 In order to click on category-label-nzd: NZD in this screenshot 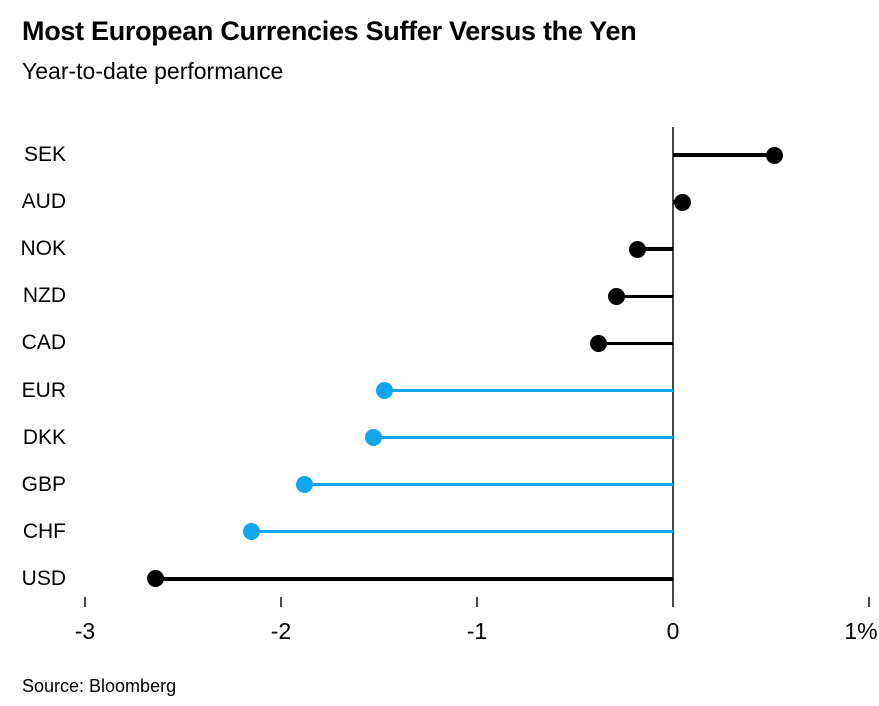, I will do `click(44, 296)`.